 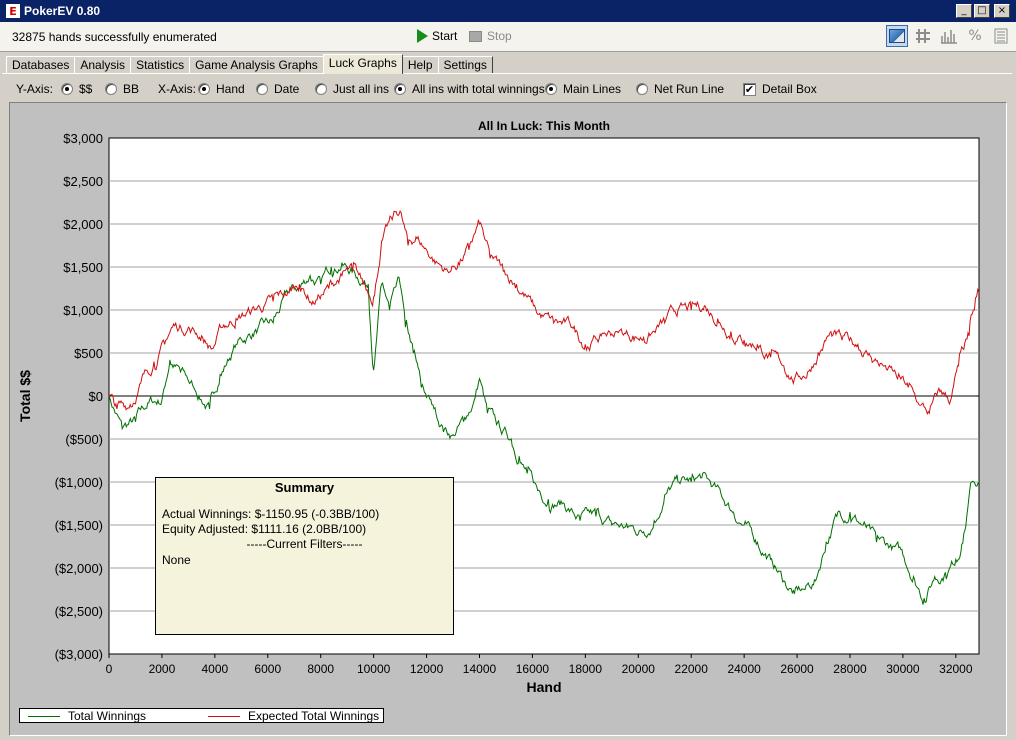 What do you see at coordinates (507, 73) in the screenshot?
I see `tab-panel-border` at bounding box center [507, 73].